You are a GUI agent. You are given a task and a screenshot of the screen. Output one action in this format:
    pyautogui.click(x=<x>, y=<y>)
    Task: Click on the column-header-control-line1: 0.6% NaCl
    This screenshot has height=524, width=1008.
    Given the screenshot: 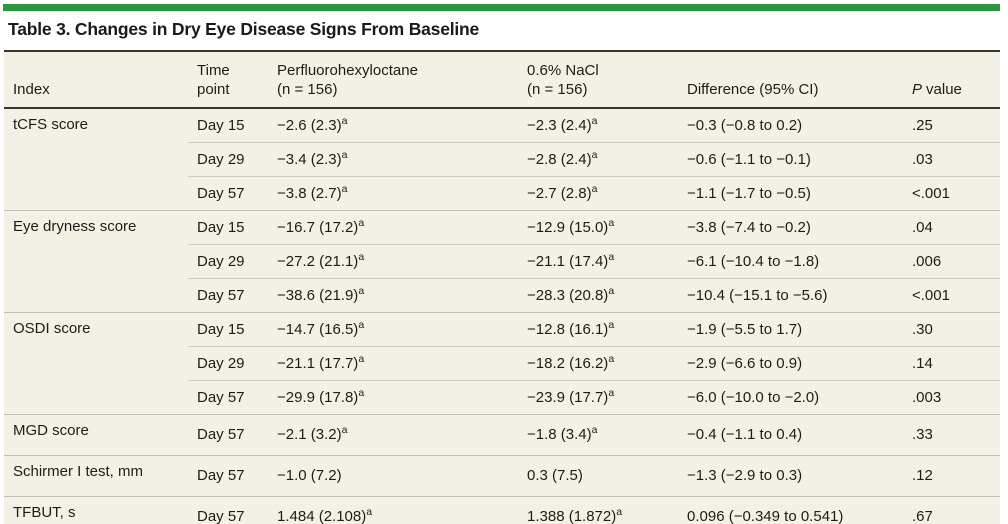 What is the action you would take?
    pyautogui.click(x=563, y=70)
    